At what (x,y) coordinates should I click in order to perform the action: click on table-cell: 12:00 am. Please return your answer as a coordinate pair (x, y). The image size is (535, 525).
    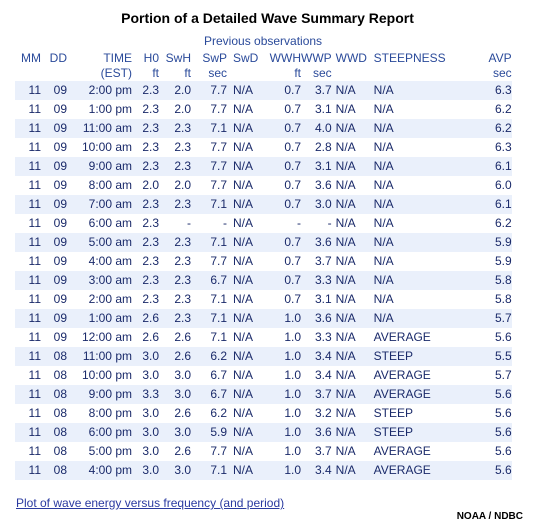
    Looking at the image, I should click on (99, 337).